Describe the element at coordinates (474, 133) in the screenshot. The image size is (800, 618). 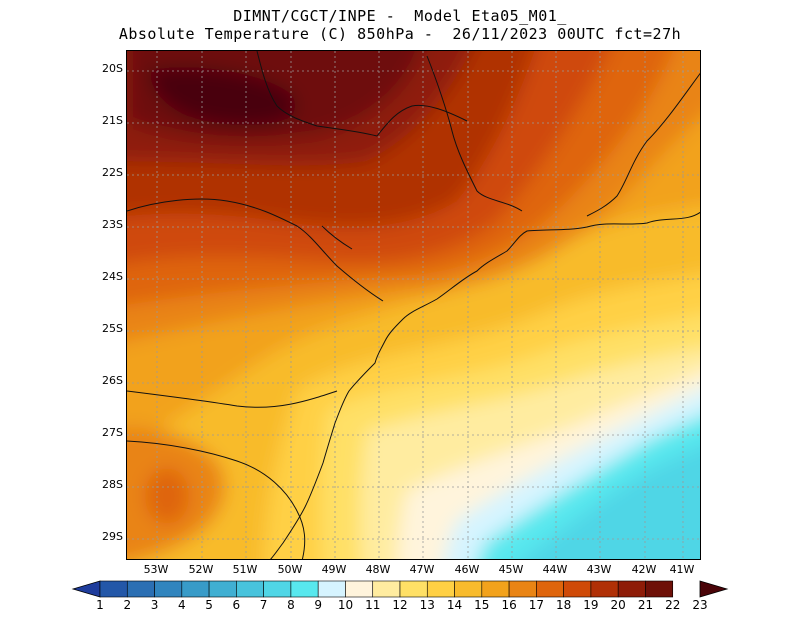
I see `border-mg-rj` at that location.